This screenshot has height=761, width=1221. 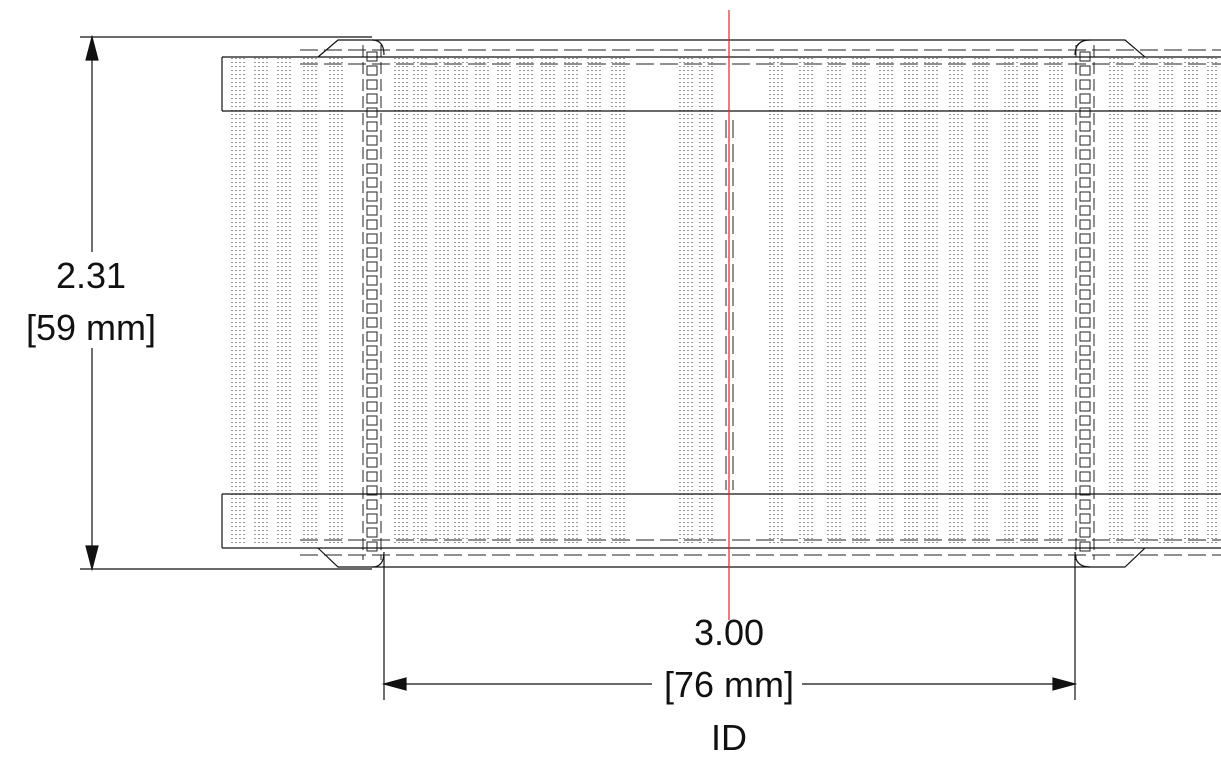 What do you see at coordinates (351, 48) in the screenshot?
I see `top-left-flange` at bounding box center [351, 48].